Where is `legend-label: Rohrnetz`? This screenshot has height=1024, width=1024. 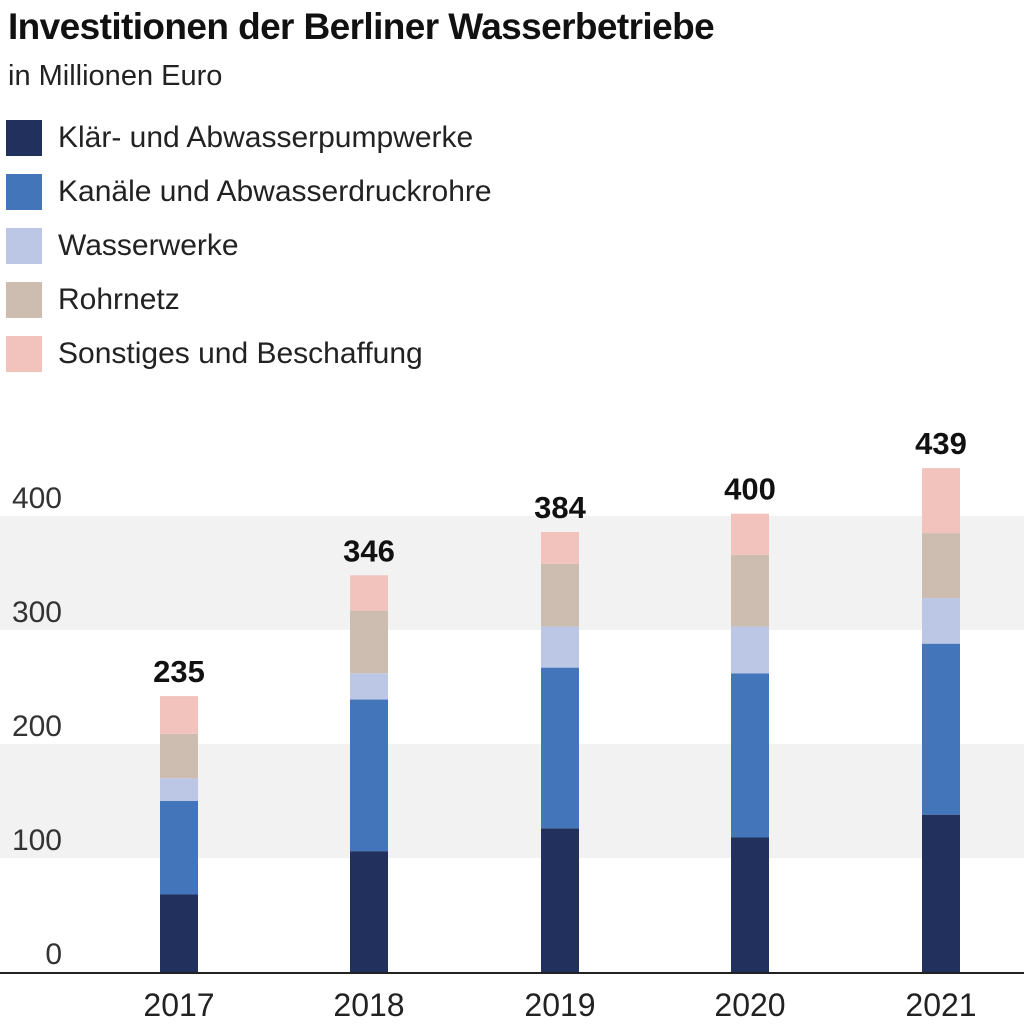 legend-label: Rohrnetz is located at coordinates (119, 299).